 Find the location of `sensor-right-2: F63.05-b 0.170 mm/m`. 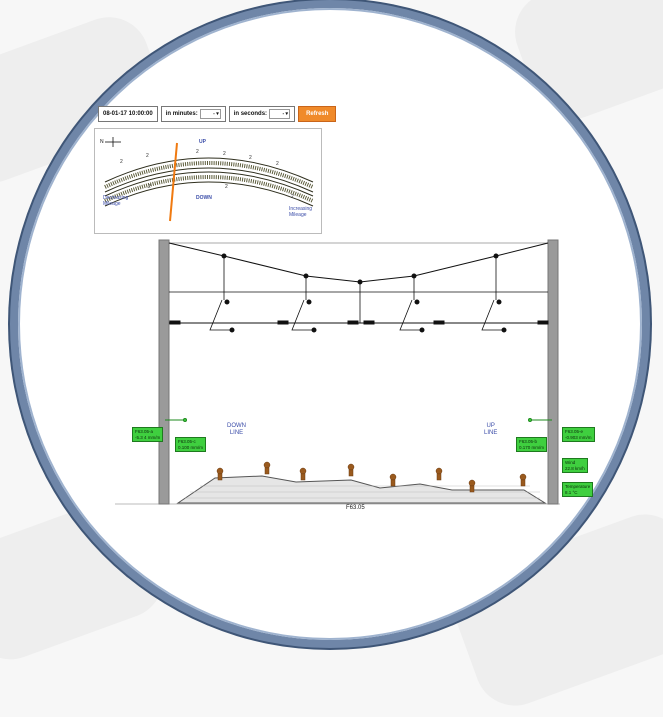

sensor-right-2: F63.05-b 0.170 mm/m is located at coordinates (532, 444).